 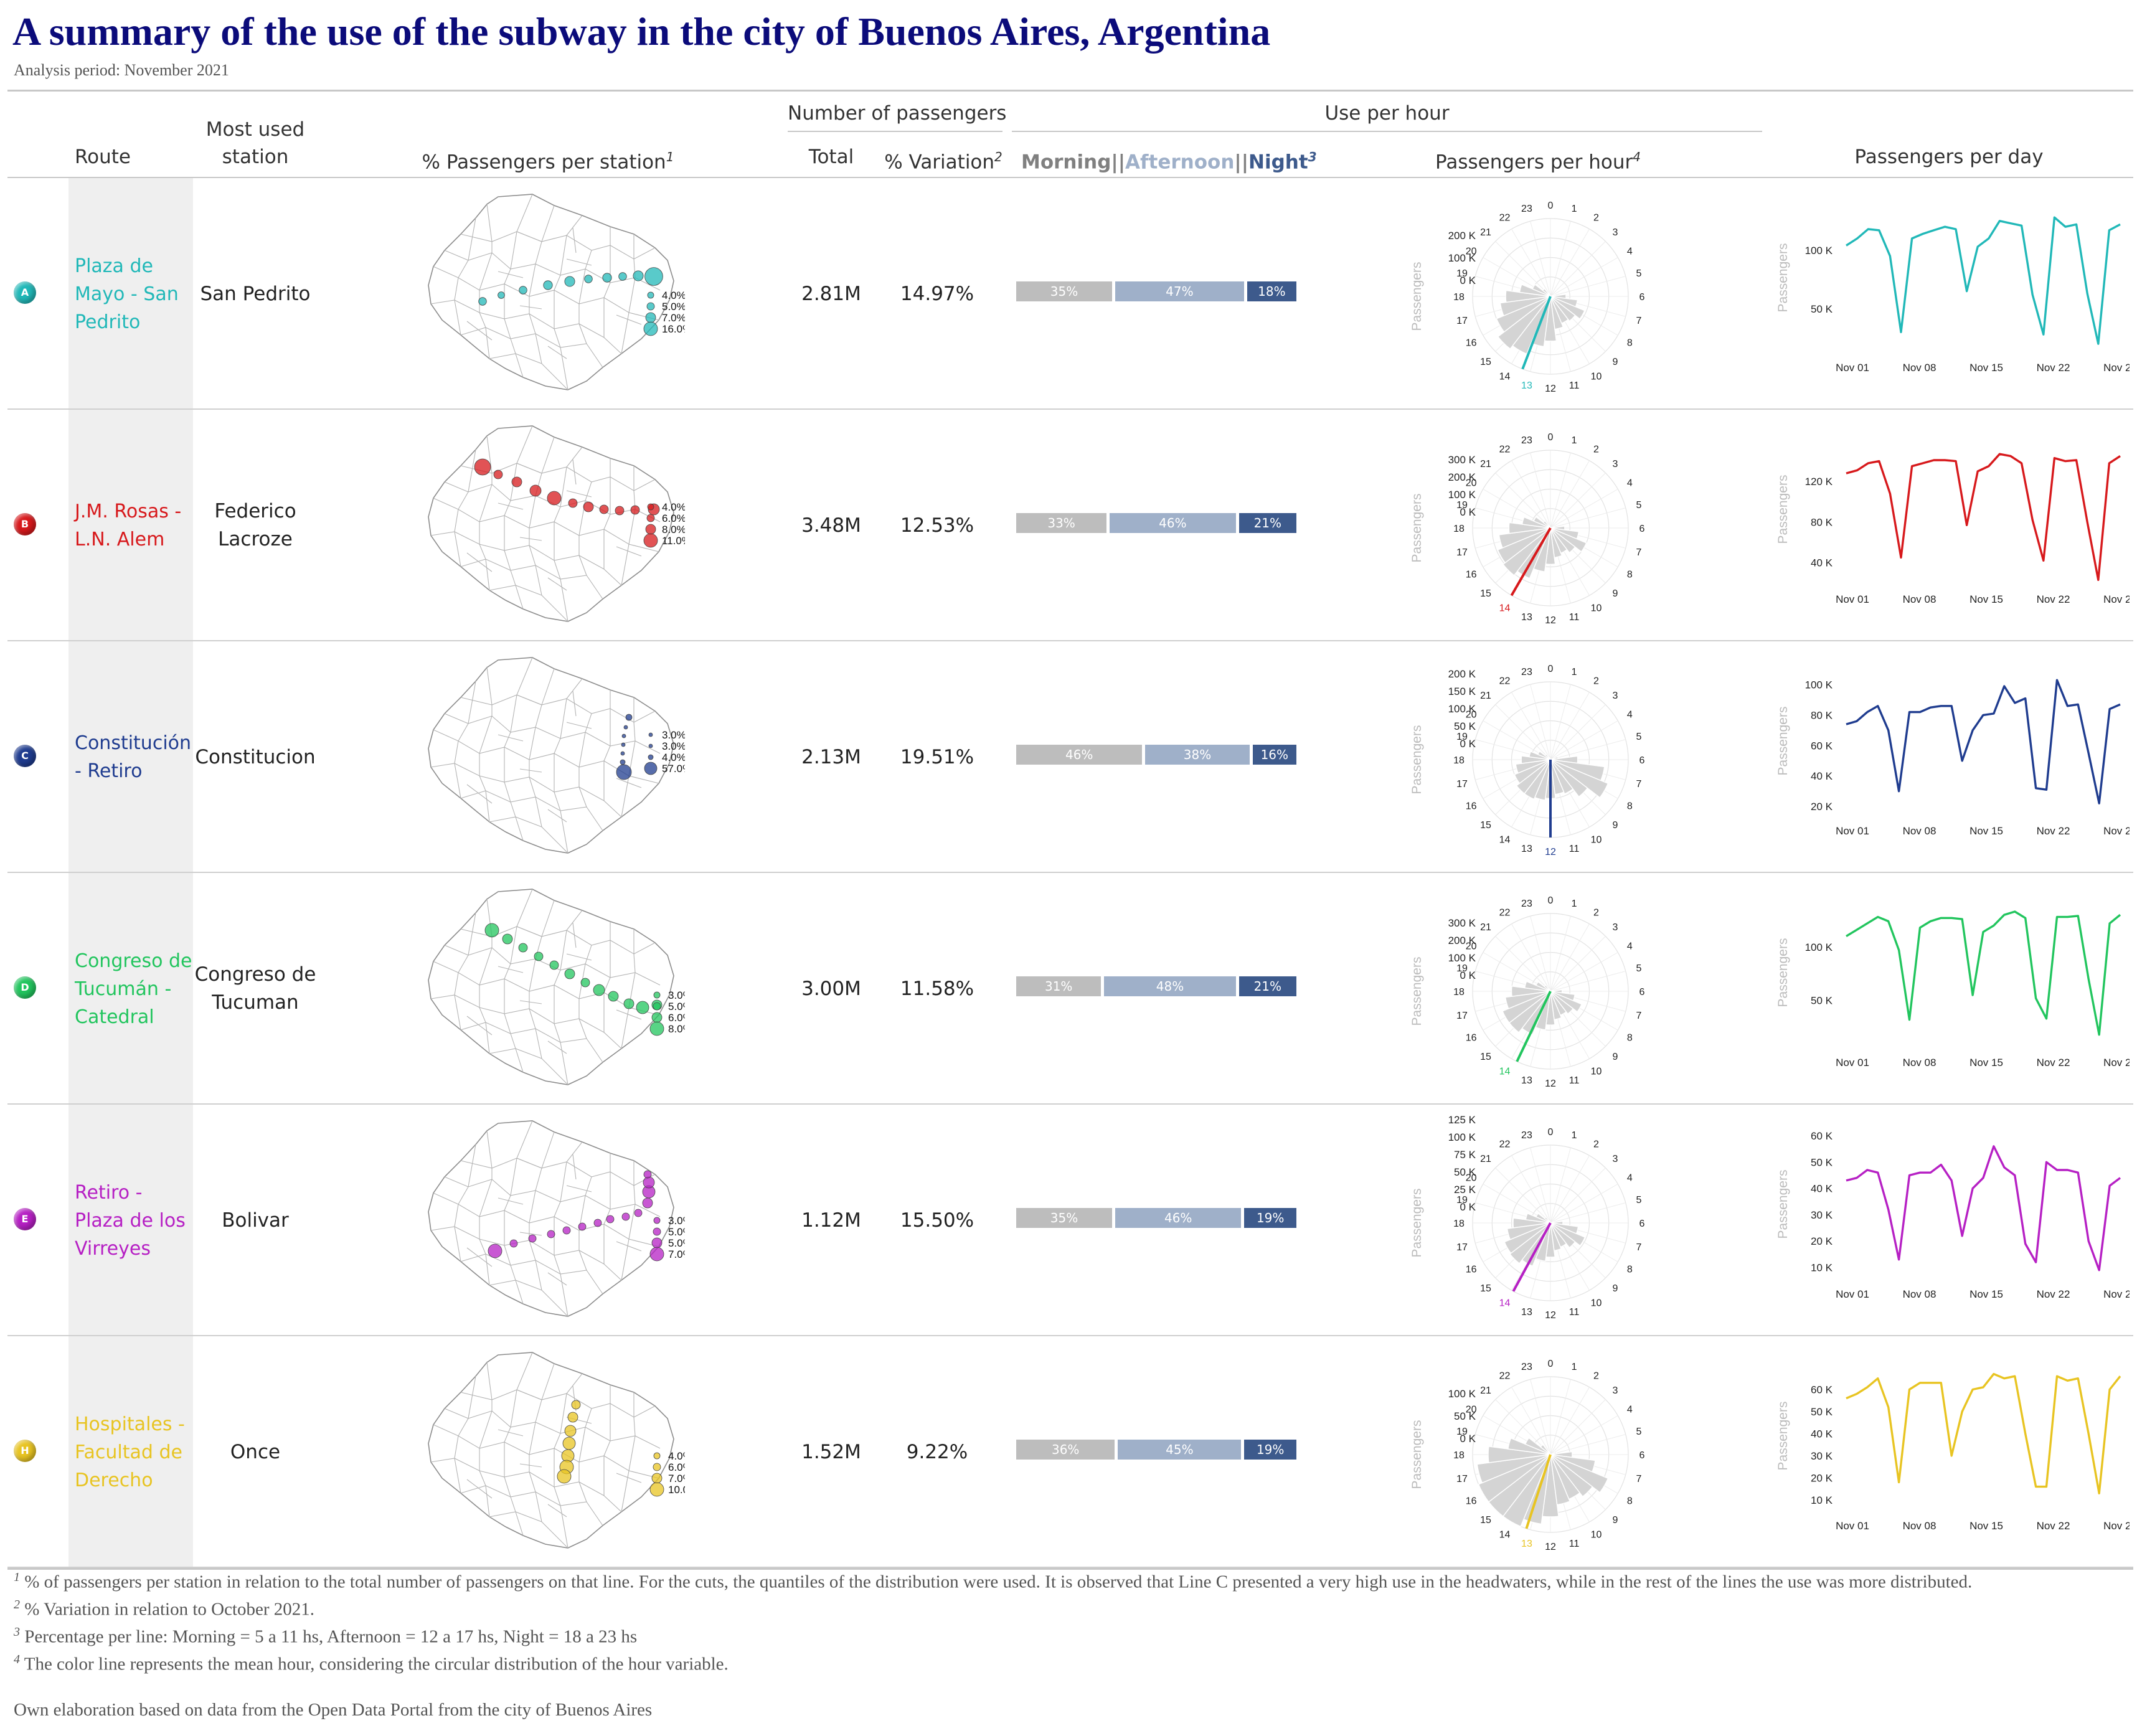 I want to click on line-badge-icon: D, so click(x=25, y=988).